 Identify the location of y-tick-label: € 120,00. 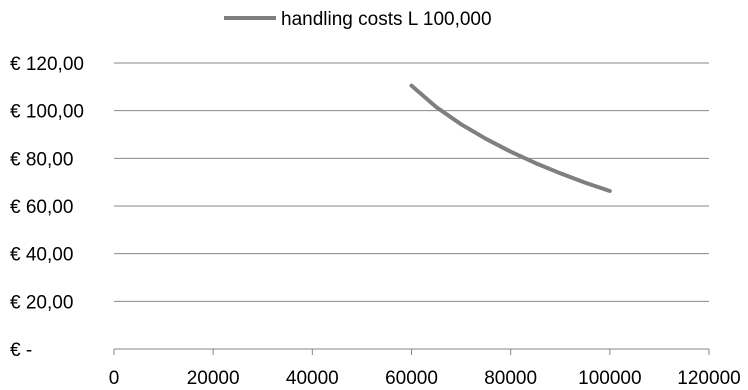
(47, 64).